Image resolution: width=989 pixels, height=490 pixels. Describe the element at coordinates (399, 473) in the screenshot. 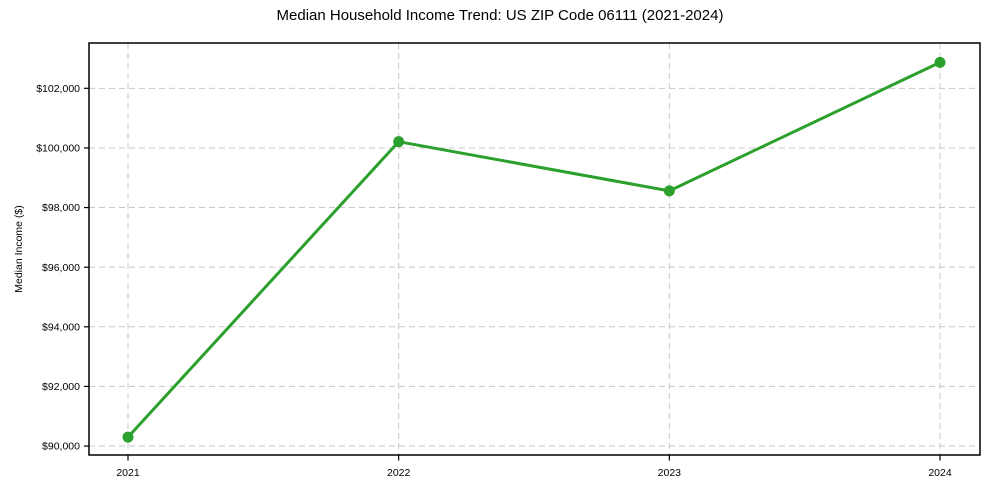

I see `x-tick-label: 2022` at that location.